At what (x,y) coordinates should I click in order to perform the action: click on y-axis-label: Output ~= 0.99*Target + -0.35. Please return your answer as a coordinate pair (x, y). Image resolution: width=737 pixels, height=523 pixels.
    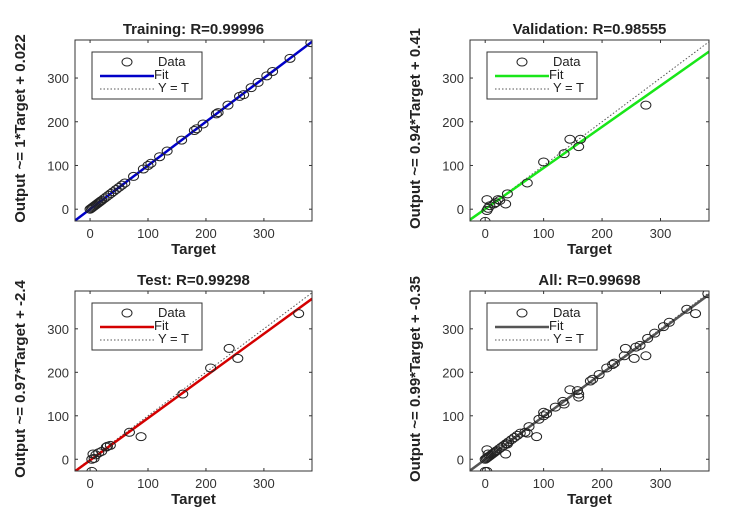
    Looking at the image, I should click on (415, 379).